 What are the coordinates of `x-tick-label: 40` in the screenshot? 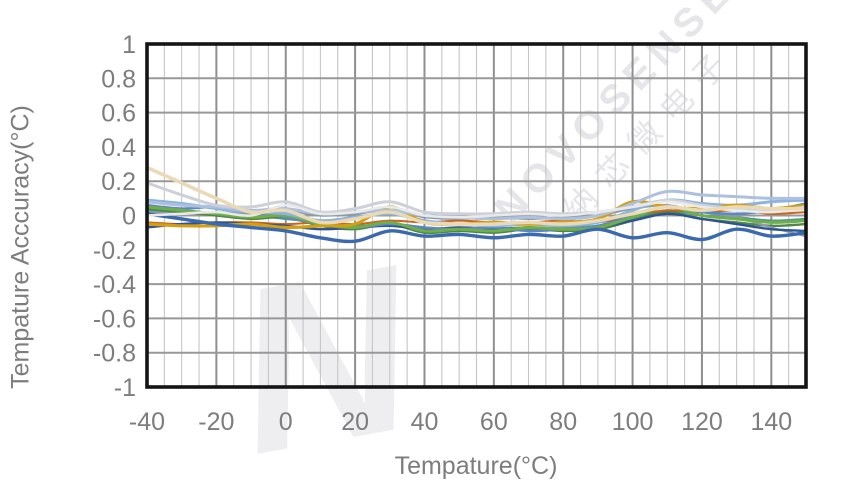 It's located at (425, 422).